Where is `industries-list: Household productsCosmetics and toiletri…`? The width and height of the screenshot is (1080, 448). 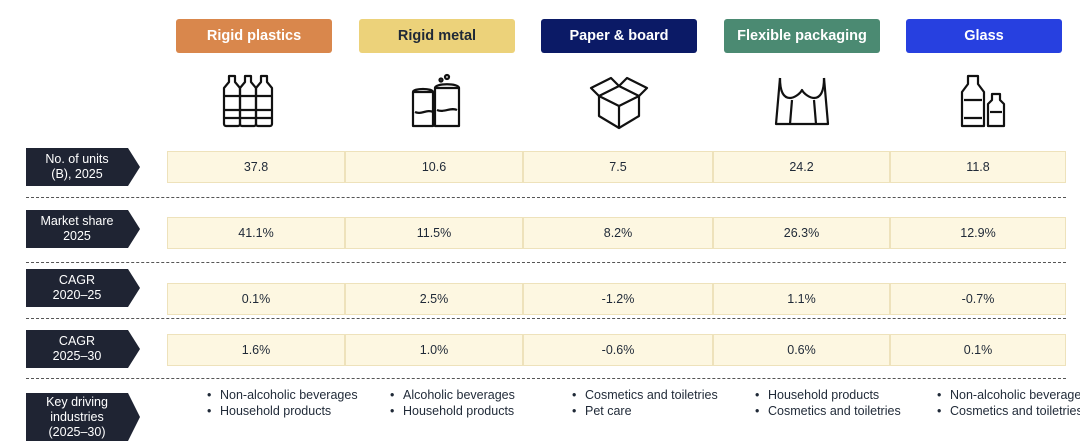
industries-list: Household productsCosmetics and toiletri… is located at coordinates (838, 403).